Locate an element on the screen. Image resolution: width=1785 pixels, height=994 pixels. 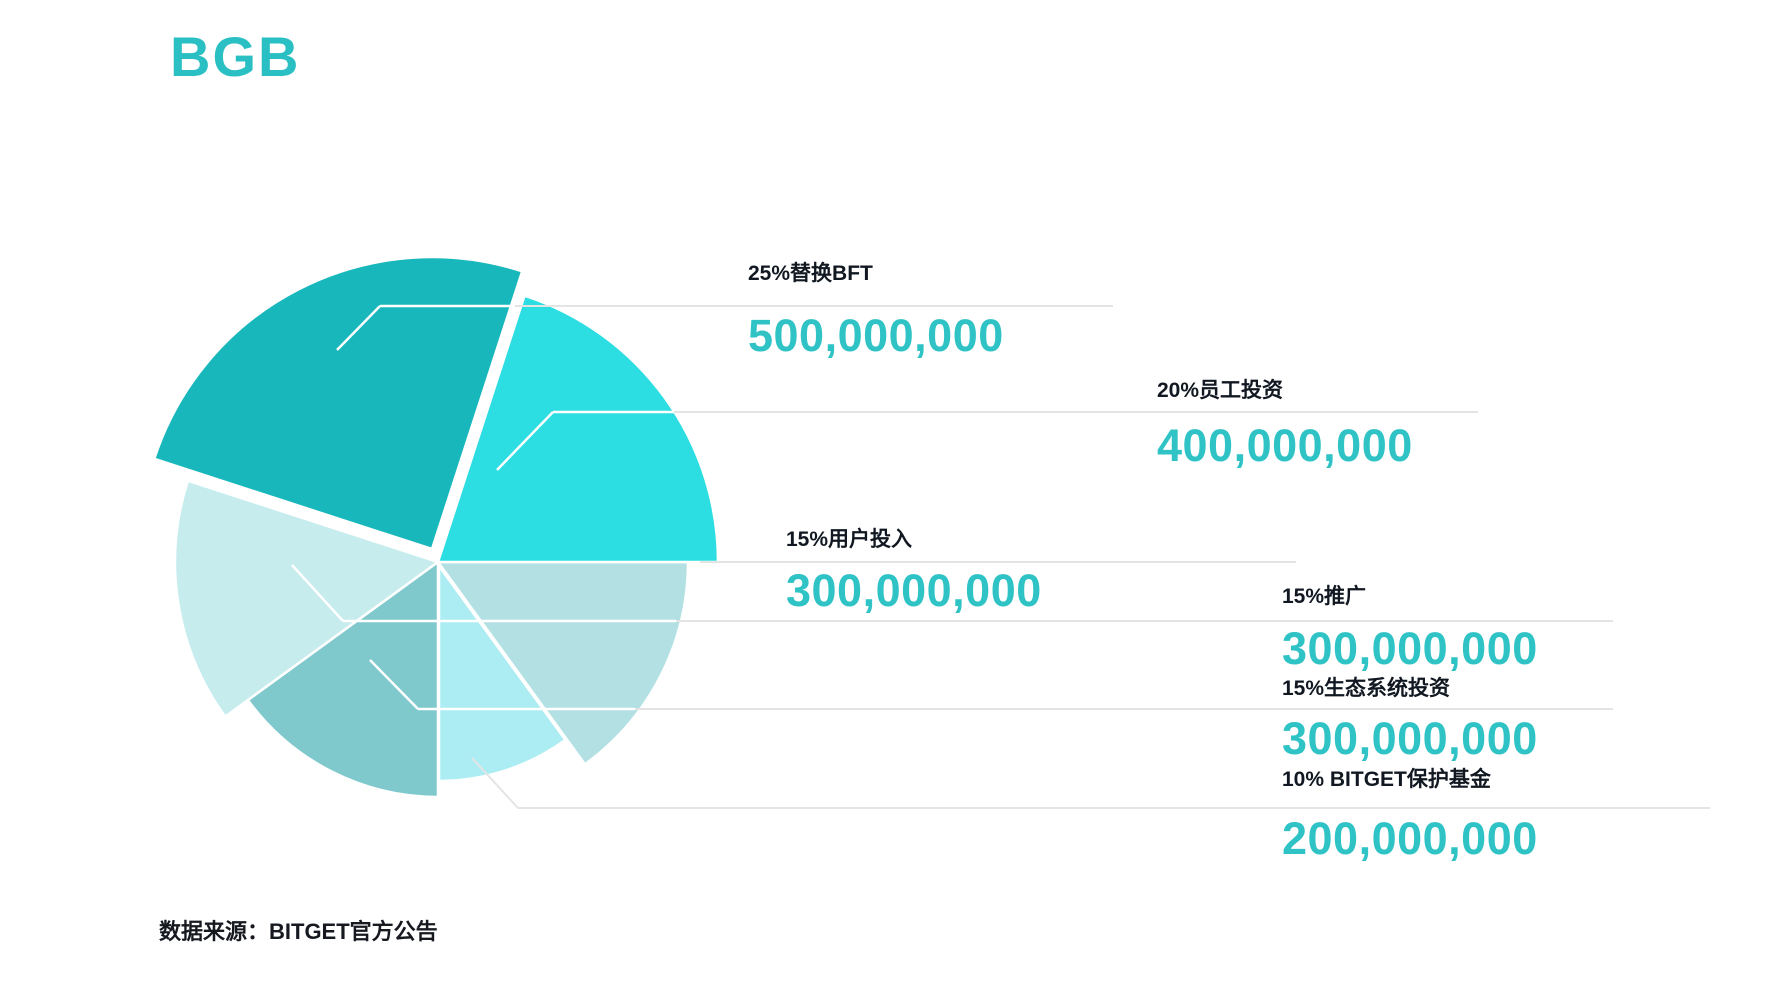
slice-label: 15%用户投入 is located at coordinates (849, 539).